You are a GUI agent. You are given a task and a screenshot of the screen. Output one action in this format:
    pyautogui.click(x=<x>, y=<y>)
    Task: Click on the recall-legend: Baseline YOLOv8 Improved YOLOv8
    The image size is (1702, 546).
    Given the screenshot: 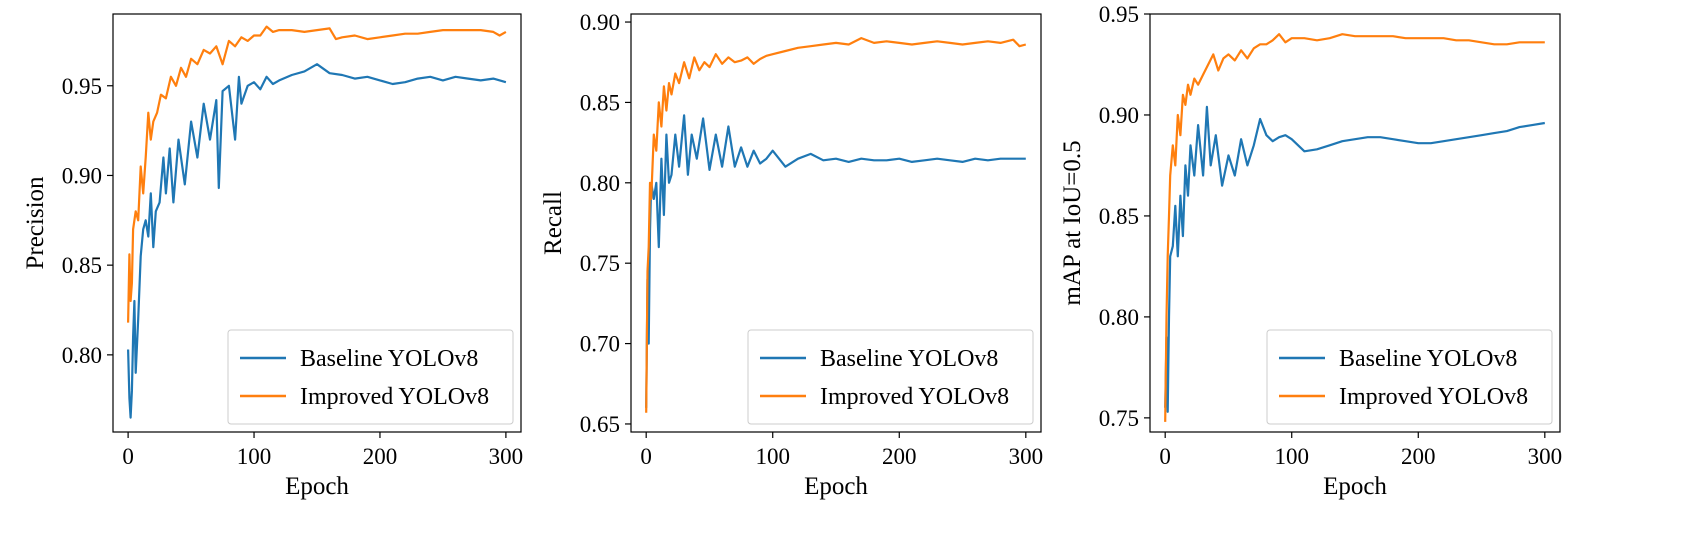 What is the action you would take?
    pyautogui.click(x=890, y=377)
    